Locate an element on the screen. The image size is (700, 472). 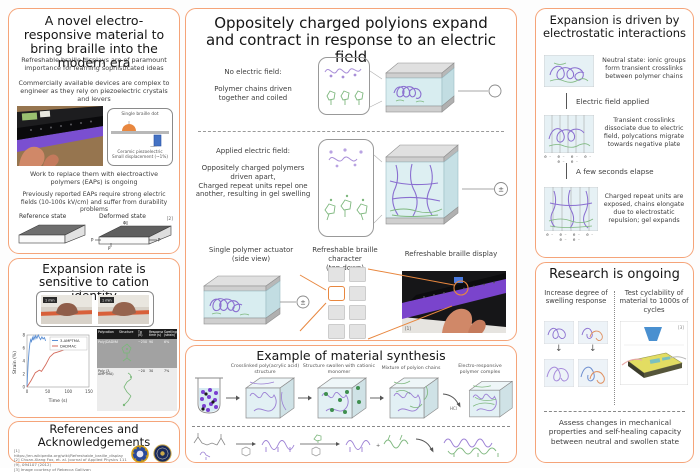
series-line-3-AMPTMA is located at coordinates (36, 360).